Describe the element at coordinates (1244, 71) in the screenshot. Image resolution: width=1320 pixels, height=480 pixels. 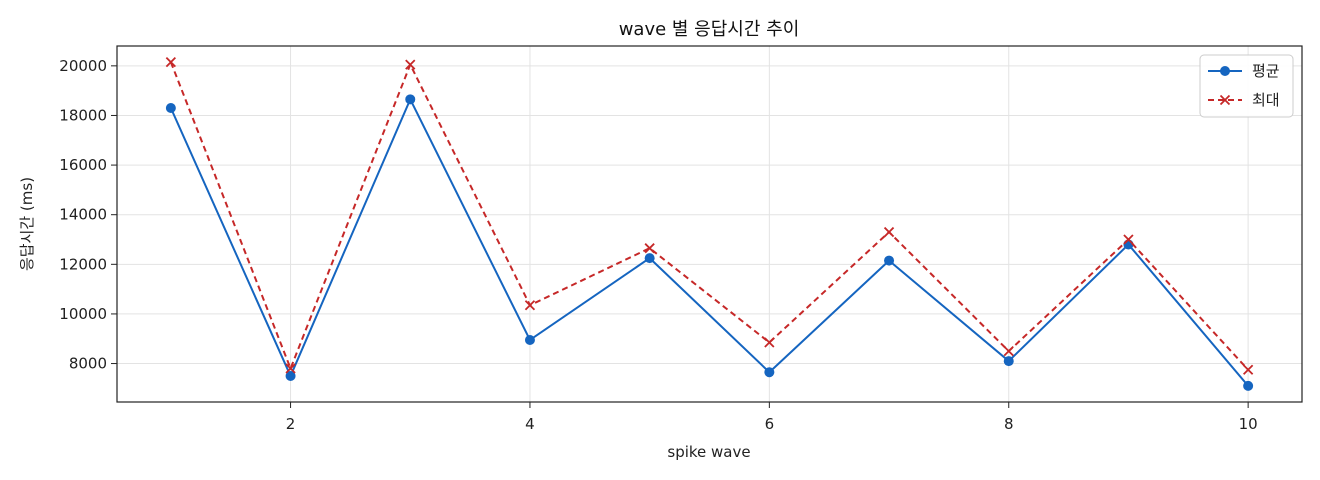
I see `legend-item: 평균` at that location.